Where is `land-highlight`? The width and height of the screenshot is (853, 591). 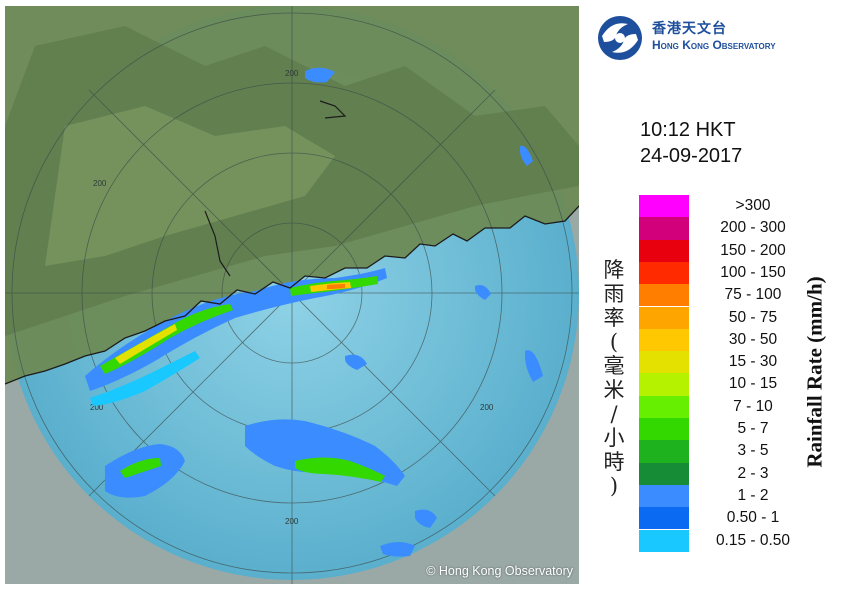
land-highlight is located at coordinates (190, 186).